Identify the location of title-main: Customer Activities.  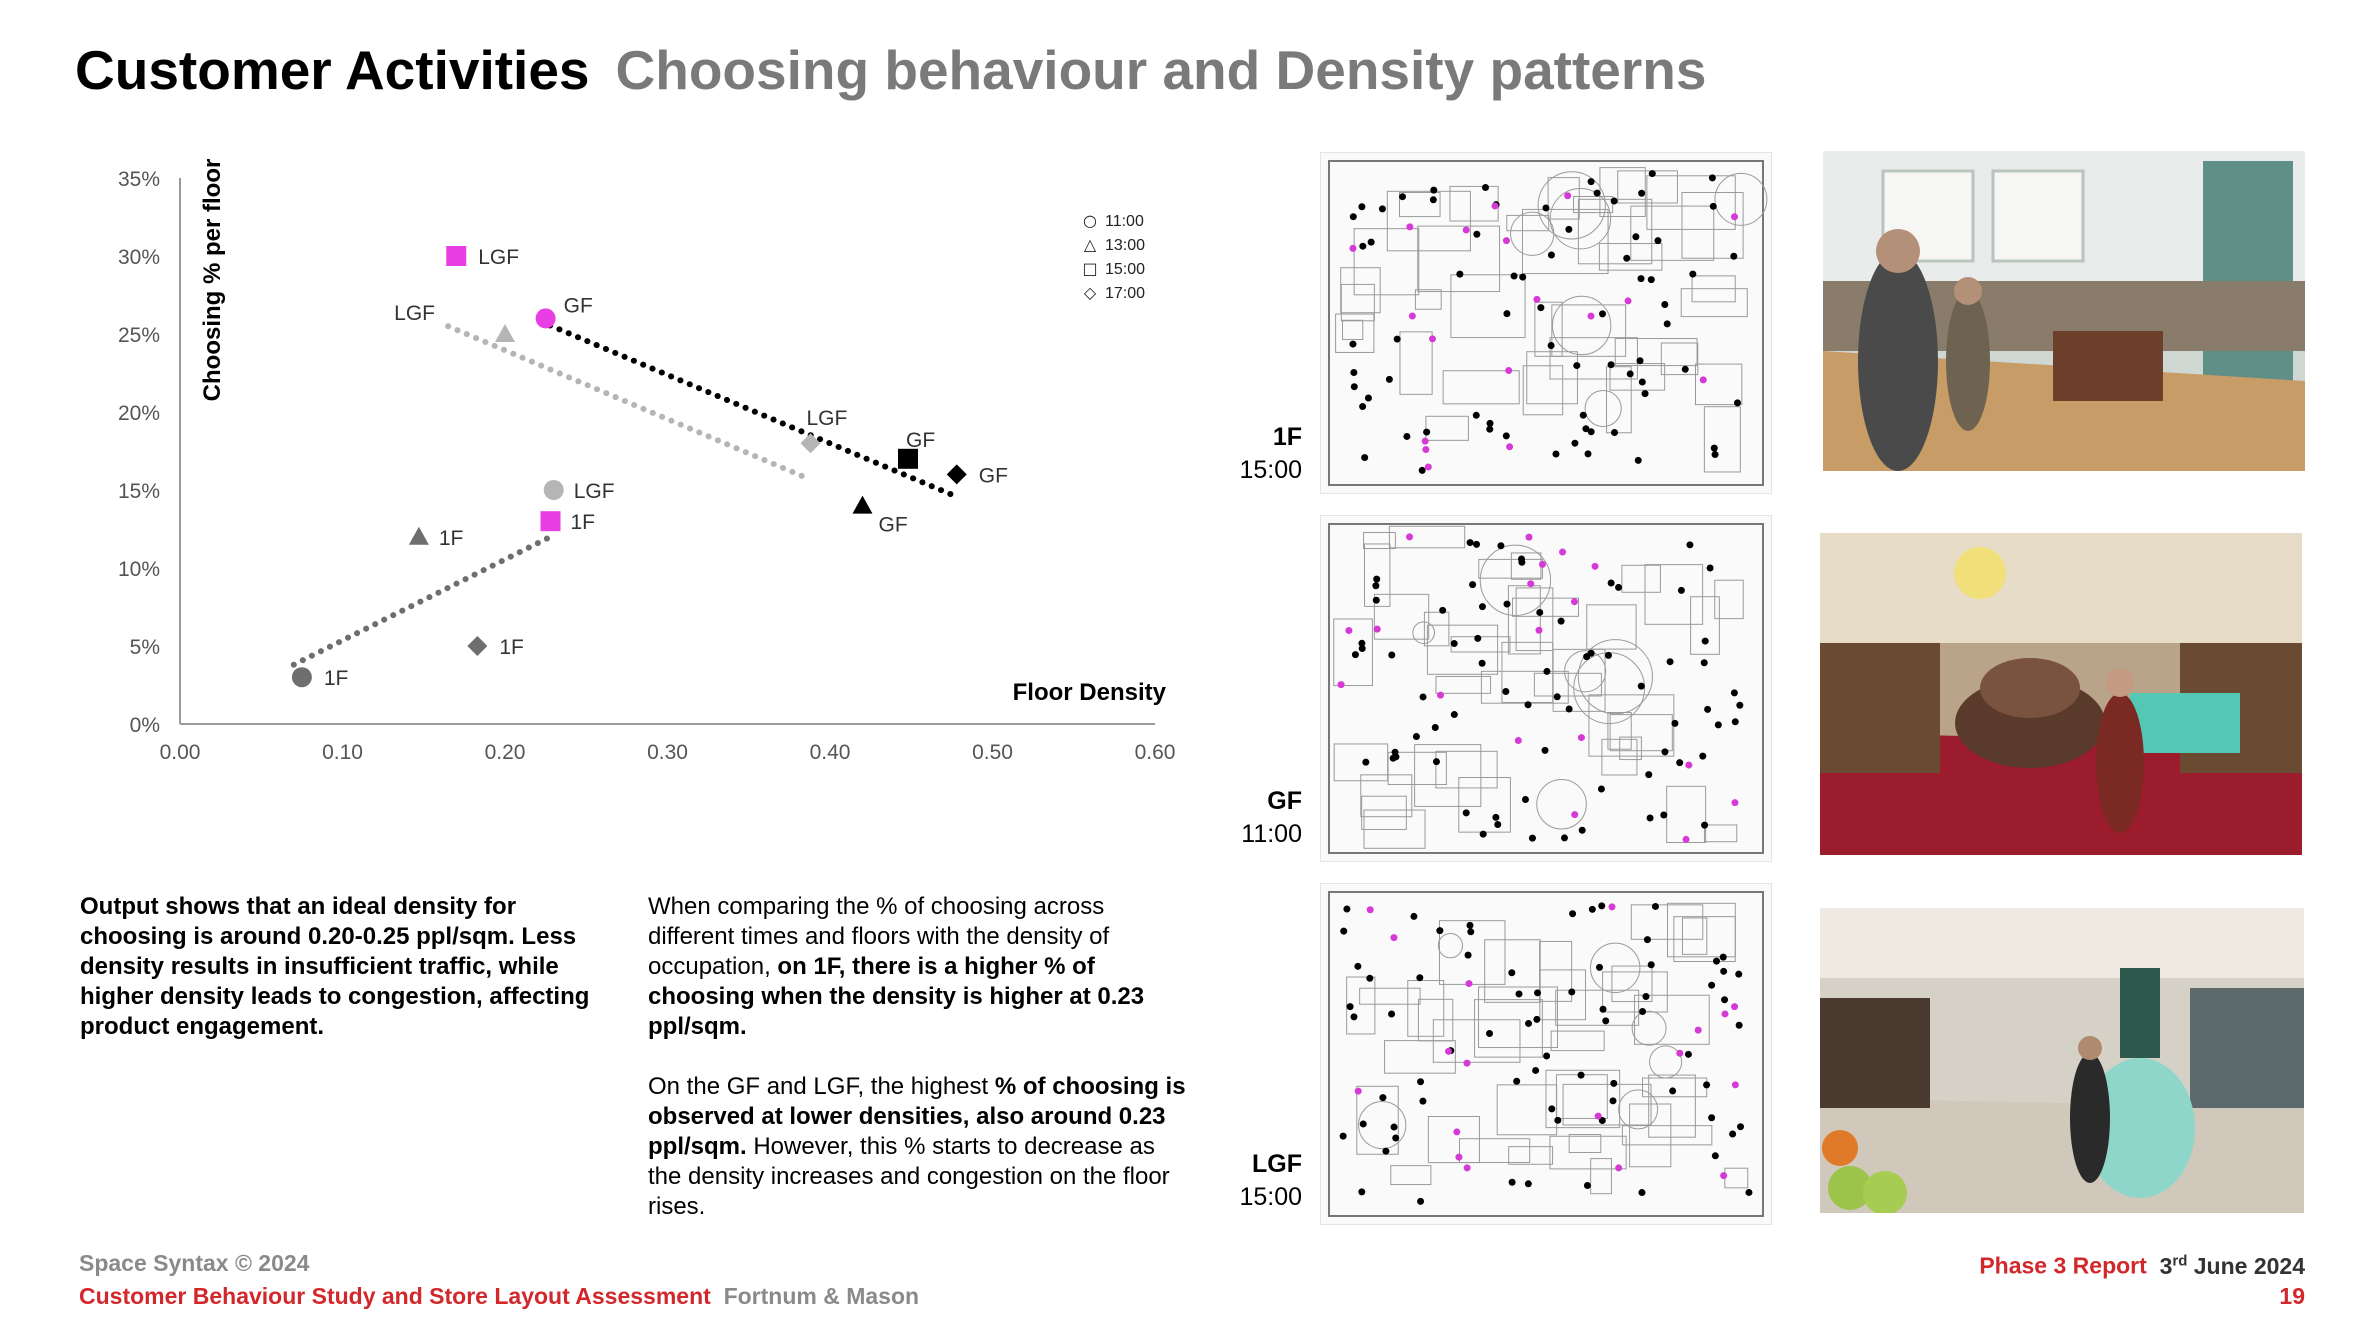
(332, 70).